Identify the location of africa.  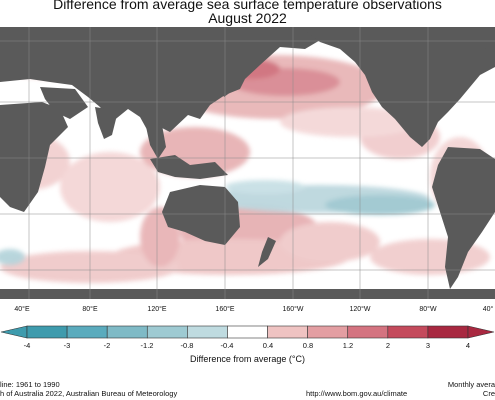
(34, 157).